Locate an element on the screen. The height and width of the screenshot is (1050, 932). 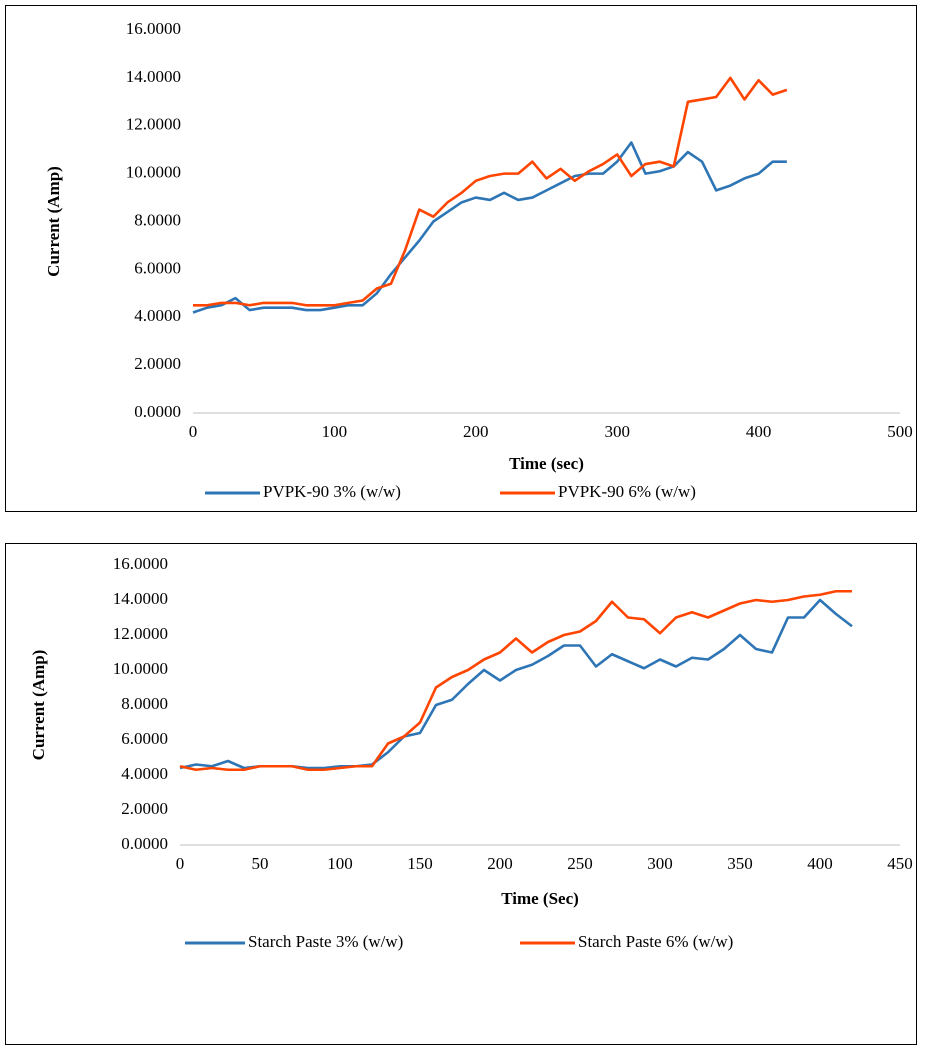
x-tick-label: 500 is located at coordinates (900, 431).